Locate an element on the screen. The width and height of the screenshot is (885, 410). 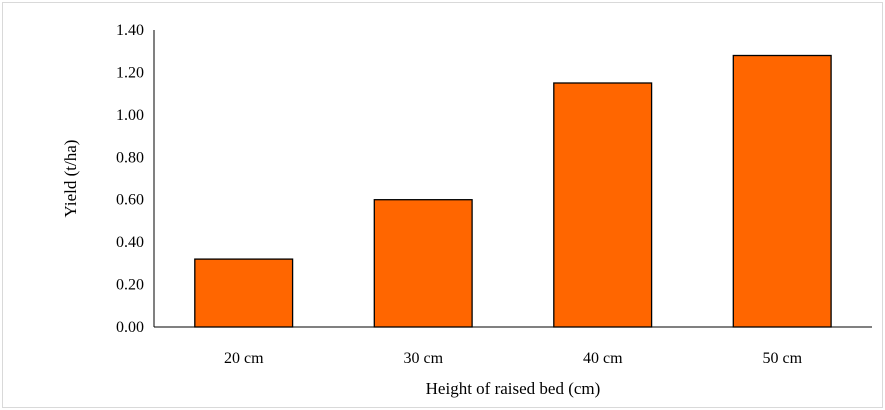
y-tick-label: 0.00 is located at coordinates (130, 327).